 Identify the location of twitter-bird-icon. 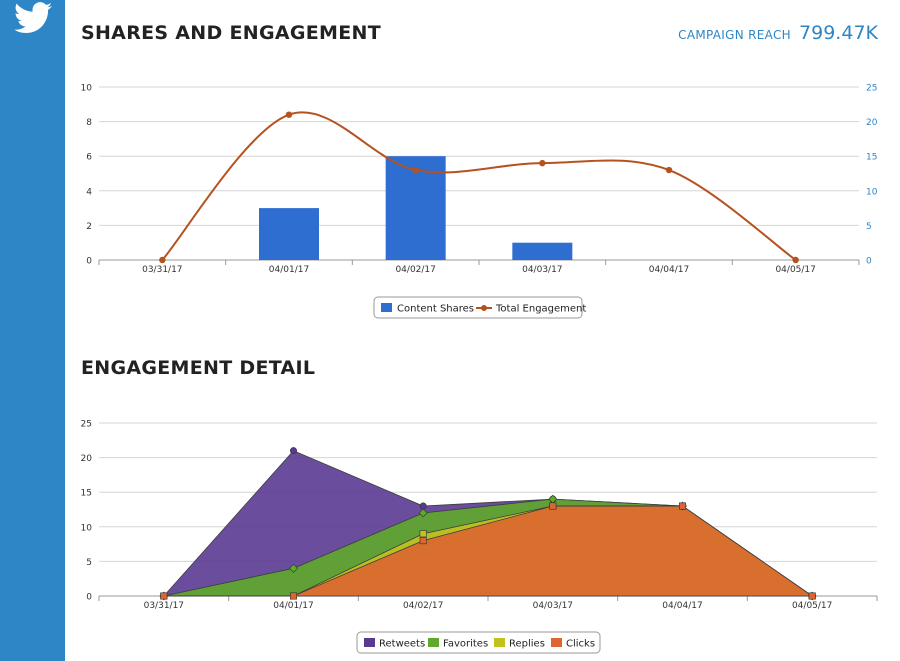
(33, 18).